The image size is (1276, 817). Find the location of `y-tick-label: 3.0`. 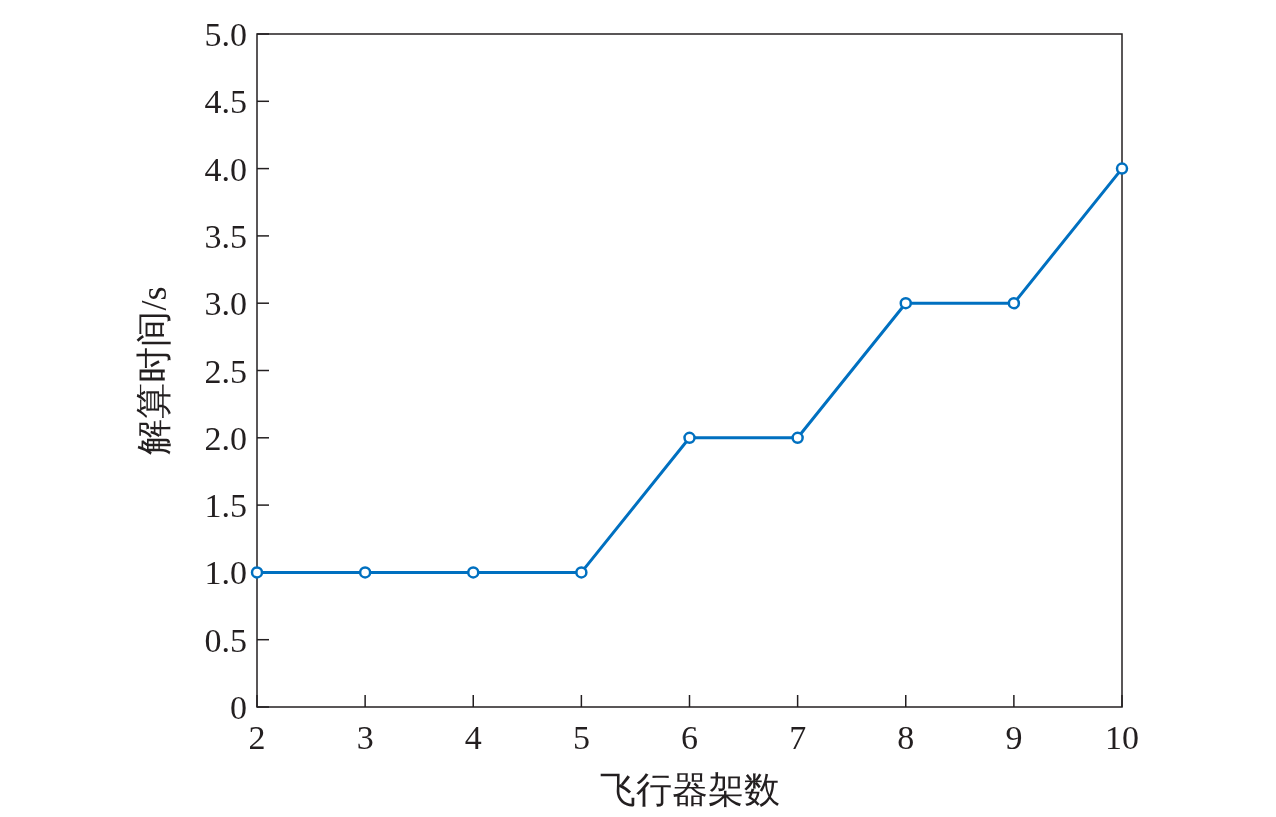

y-tick-label: 3.0 is located at coordinates (225, 304).